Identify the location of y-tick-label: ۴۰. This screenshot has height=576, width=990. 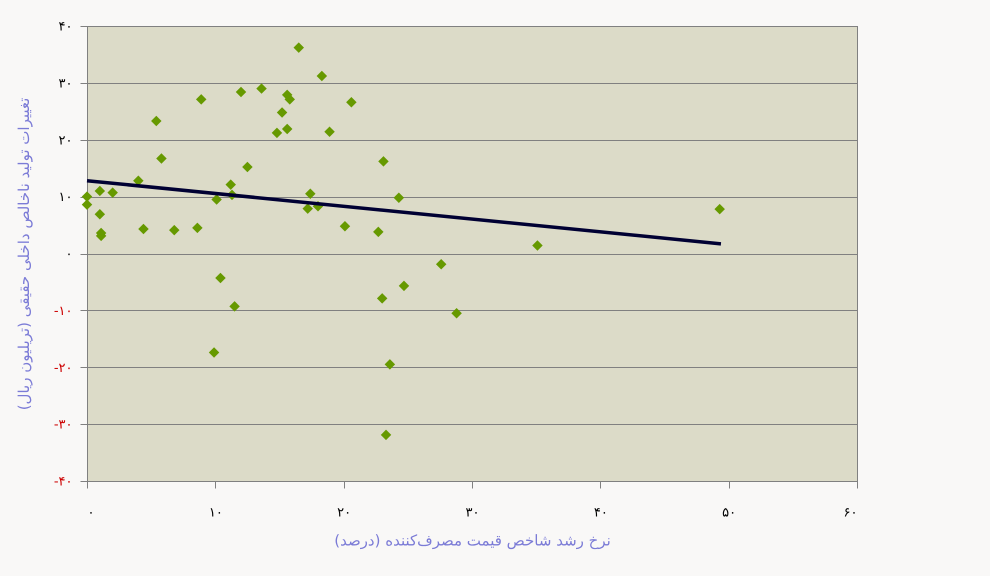
(65, 27).